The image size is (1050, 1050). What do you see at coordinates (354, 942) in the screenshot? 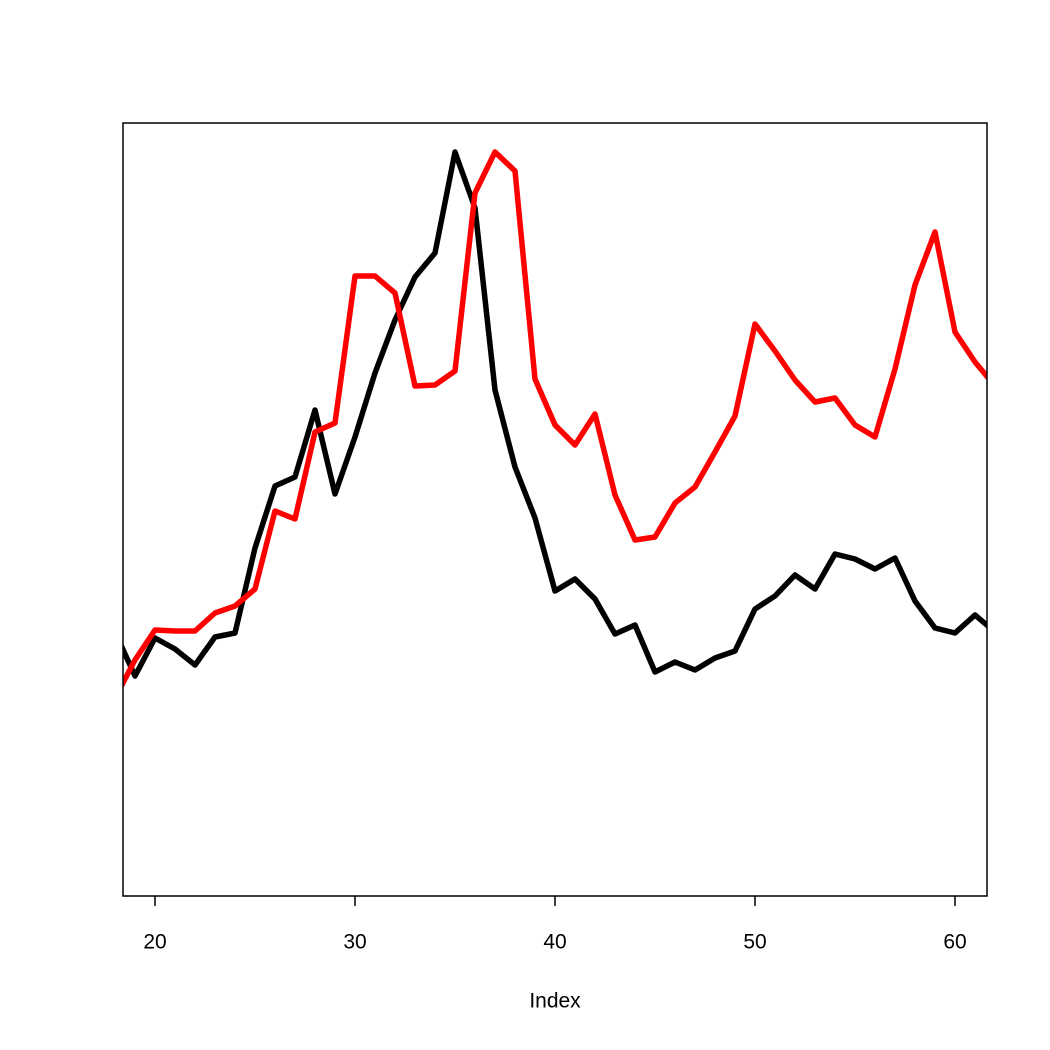
I see `x-tick-label: 30` at bounding box center [354, 942].